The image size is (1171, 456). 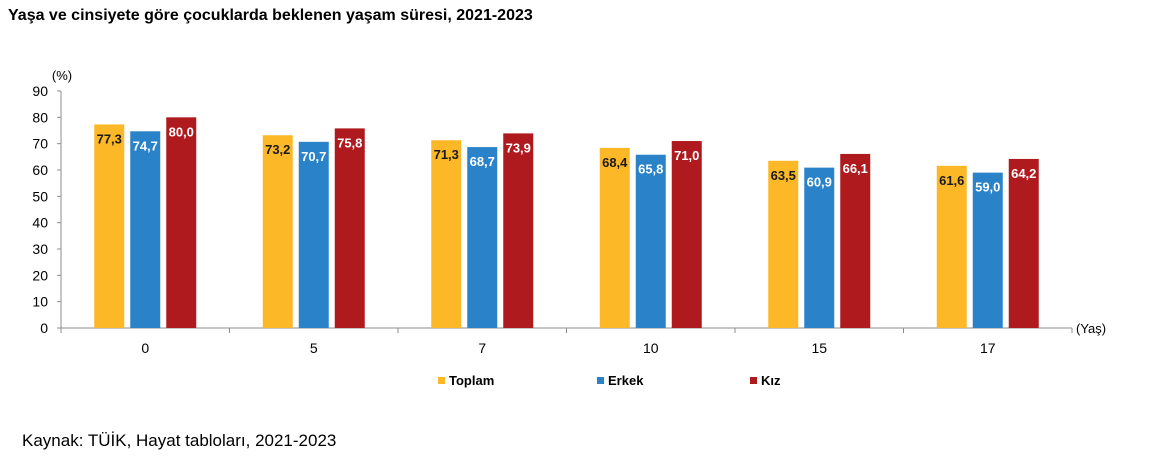 What do you see at coordinates (277, 149) in the screenshot?
I see `data-label: 73,2` at bounding box center [277, 149].